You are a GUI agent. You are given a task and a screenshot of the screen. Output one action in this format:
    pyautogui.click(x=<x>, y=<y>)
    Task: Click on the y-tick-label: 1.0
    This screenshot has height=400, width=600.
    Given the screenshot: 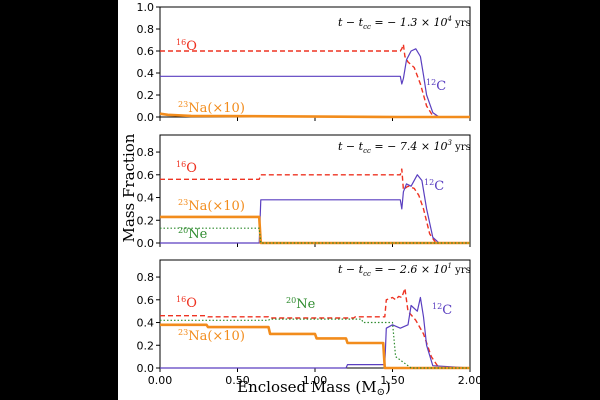 What is the action you would take?
    pyautogui.click(x=146, y=7)
    